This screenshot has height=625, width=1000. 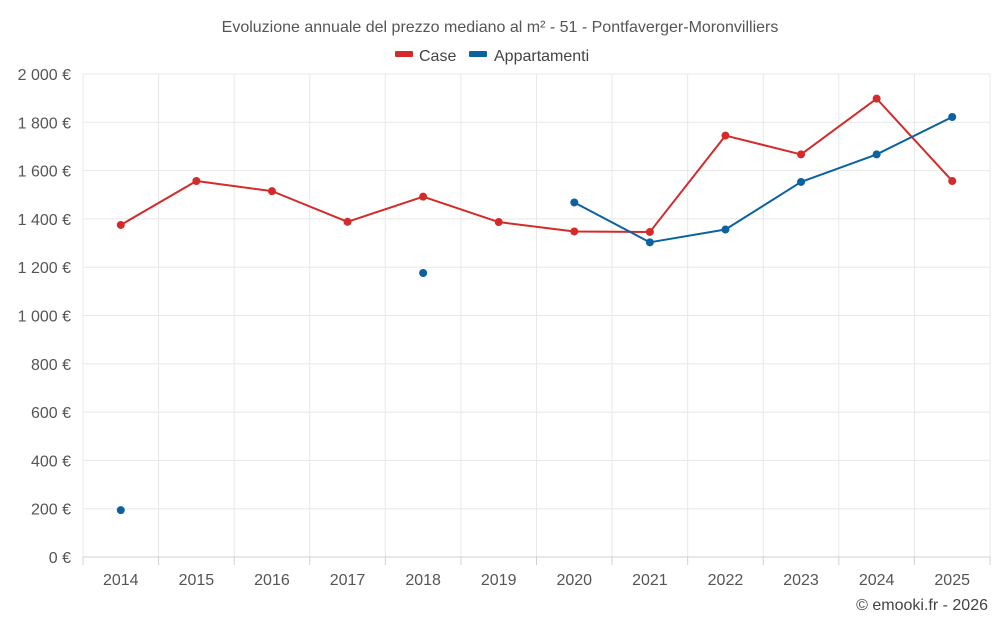 What do you see at coordinates (952, 580) in the screenshot?
I see `x-tick-label: 2025` at bounding box center [952, 580].